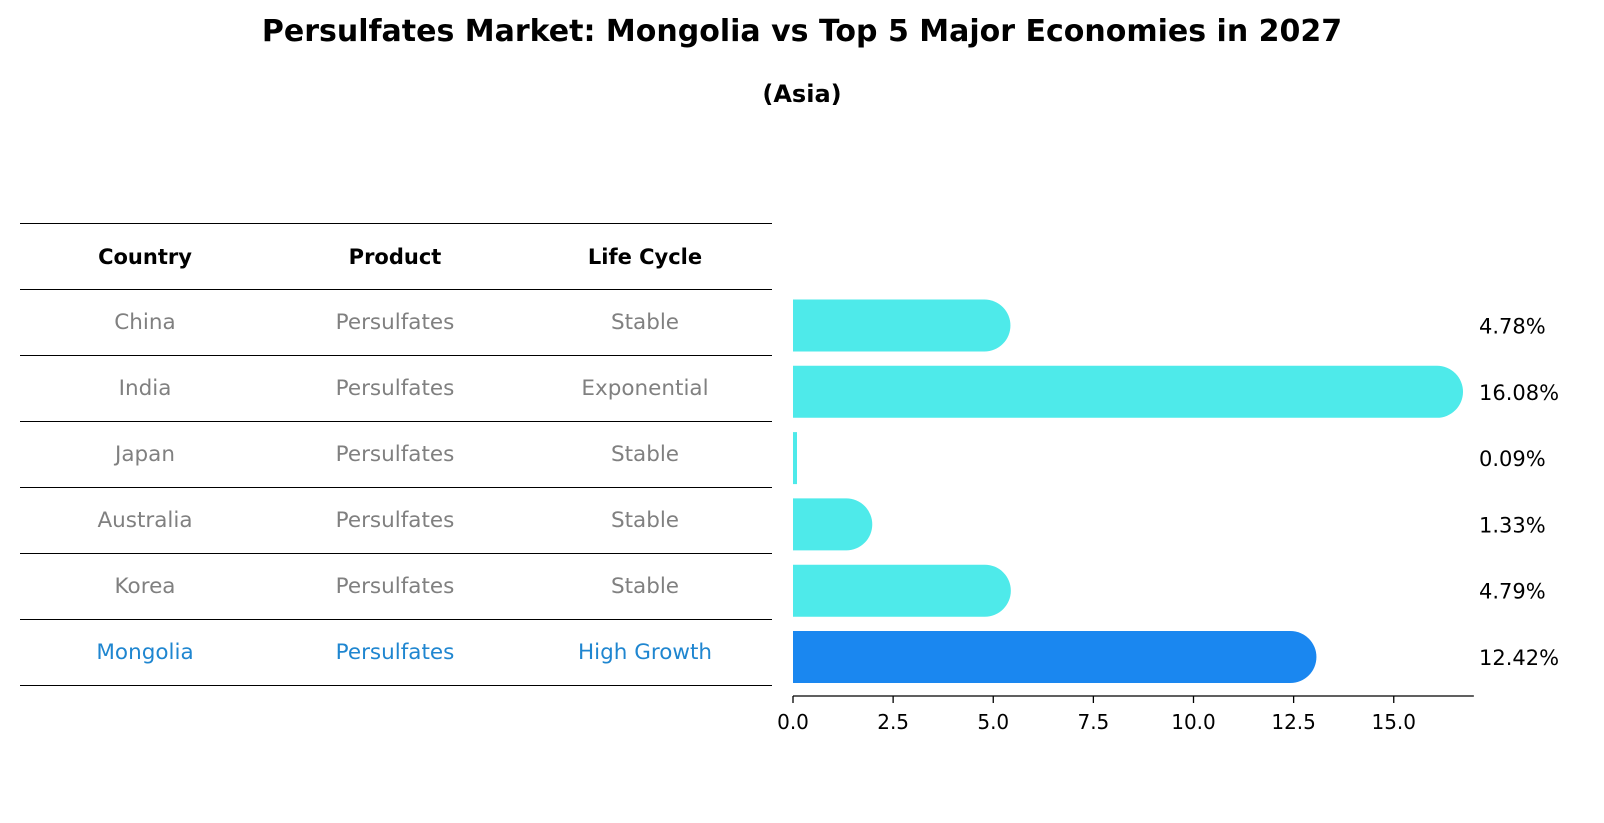  Describe the element at coordinates (1055, 657) in the screenshot. I see `bar-mongolia` at that location.